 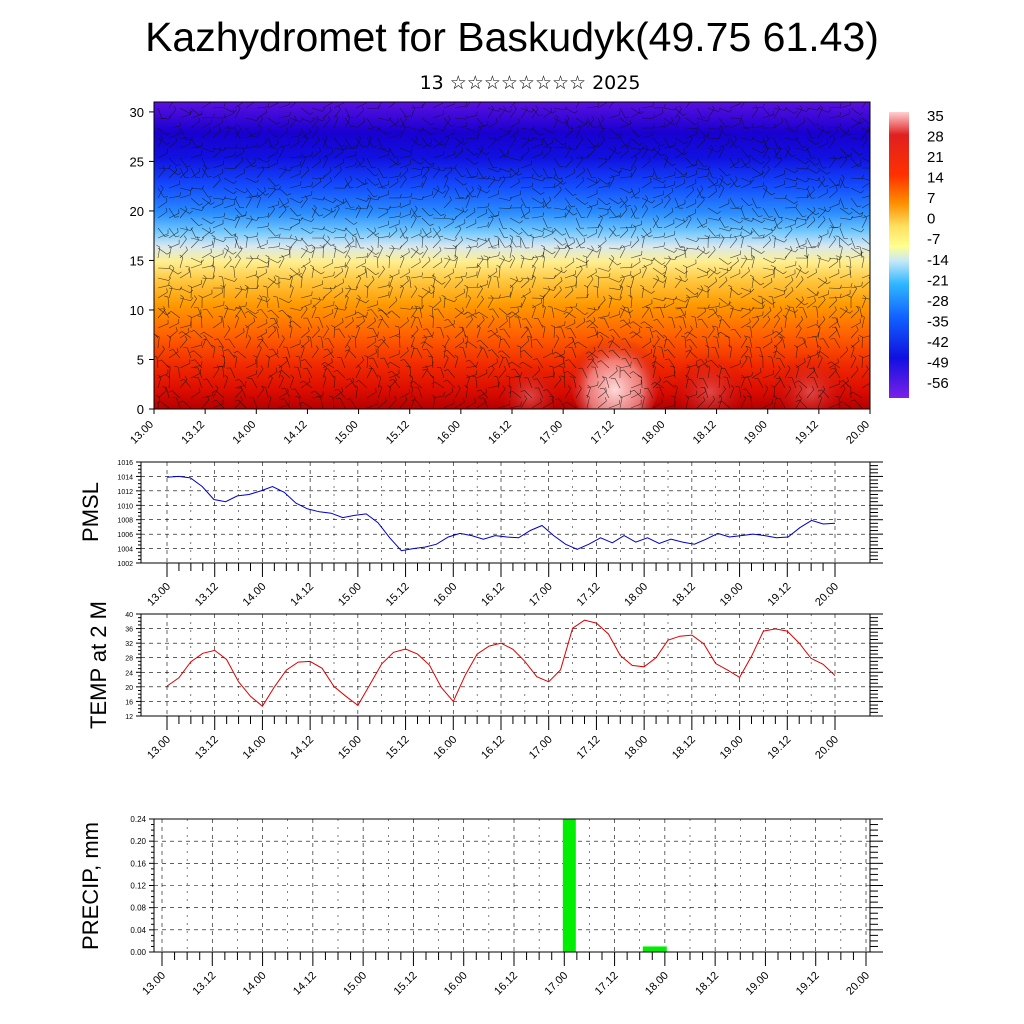 I want to click on pmsl-y-label: PMSL, so click(x=90, y=512).